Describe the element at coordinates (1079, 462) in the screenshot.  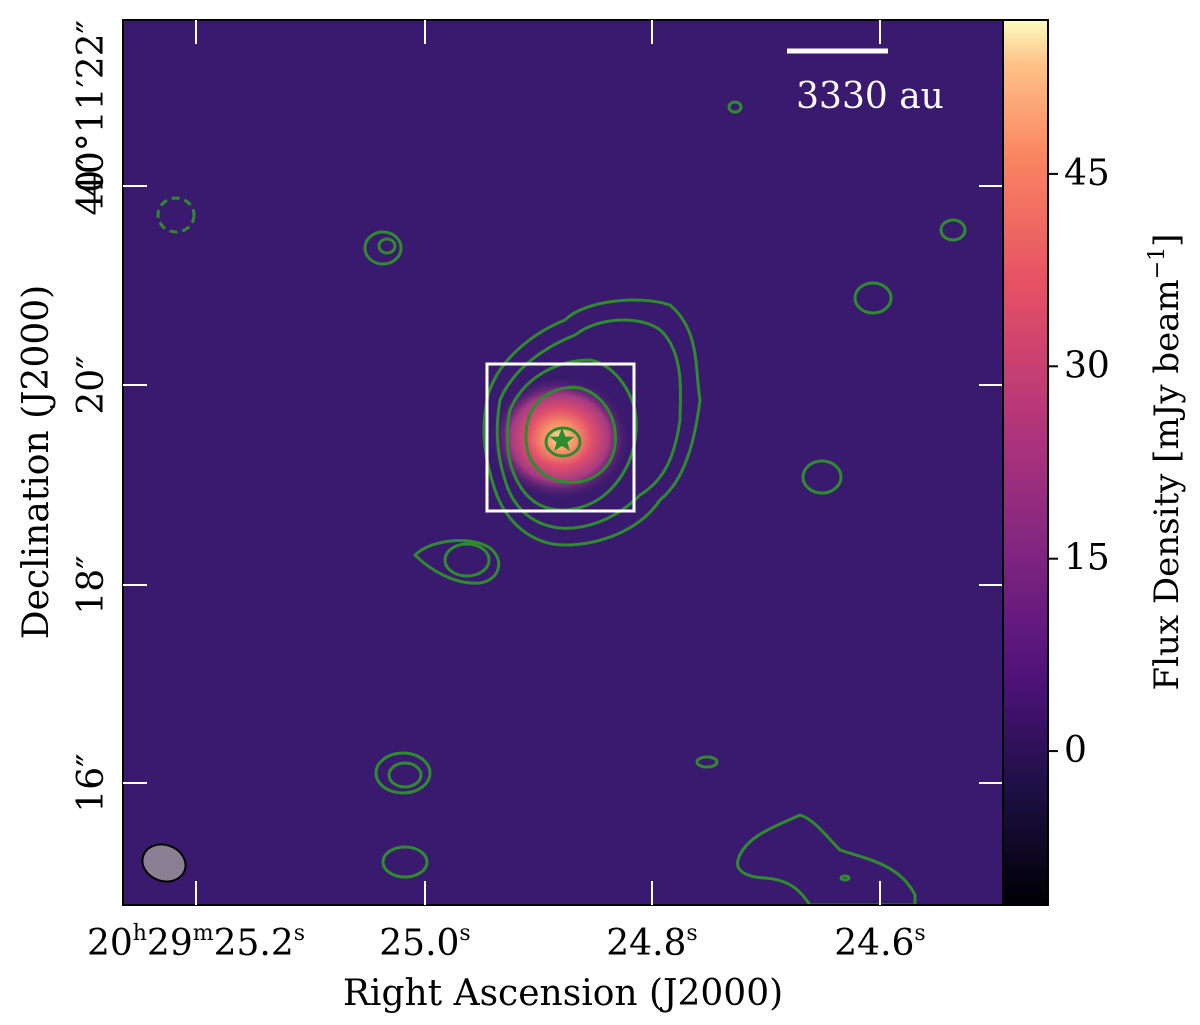
I see `colorbar-ticks: 45 30 15 0` at that location.